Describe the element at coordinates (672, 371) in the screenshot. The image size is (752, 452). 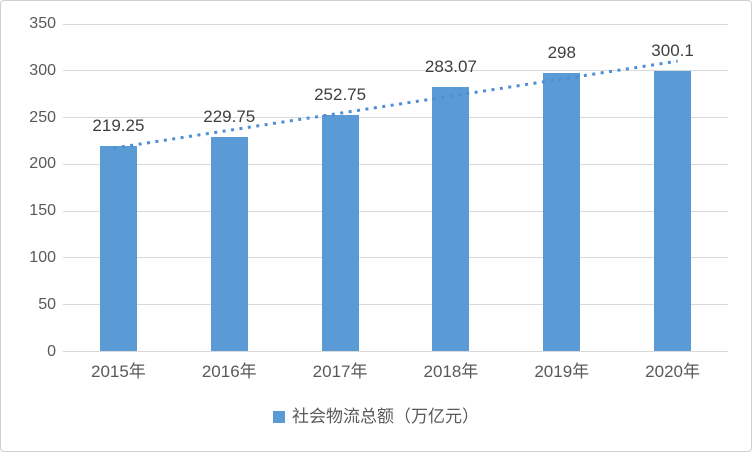
I see `x-axis-tick-label: 2020年` at that location.